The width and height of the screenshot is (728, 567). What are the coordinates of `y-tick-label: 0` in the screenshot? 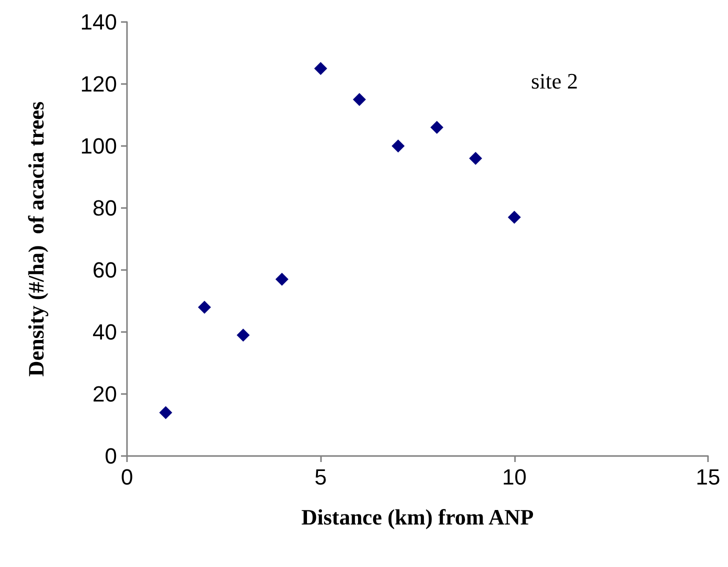 It's located at (110, 456).